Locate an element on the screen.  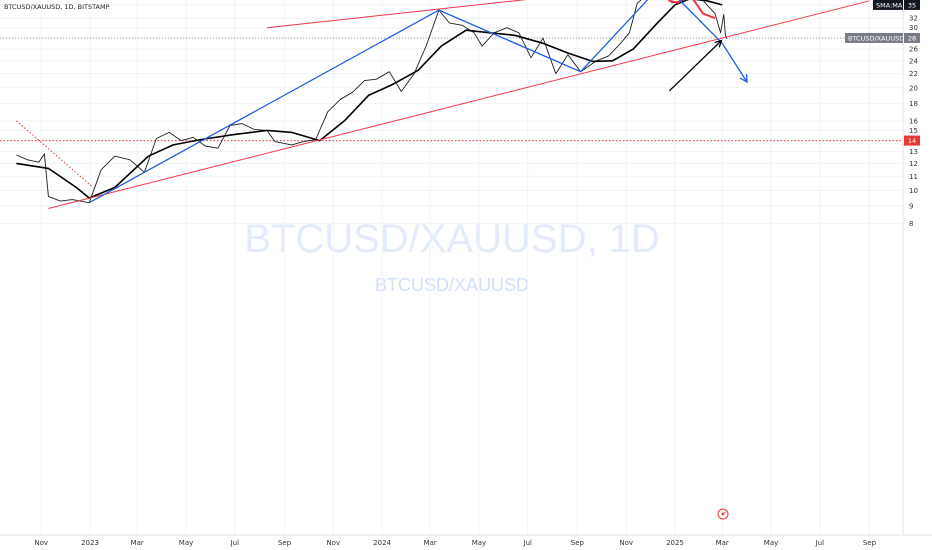
y-tick-label: 20 is located at coordinates (913, 88).